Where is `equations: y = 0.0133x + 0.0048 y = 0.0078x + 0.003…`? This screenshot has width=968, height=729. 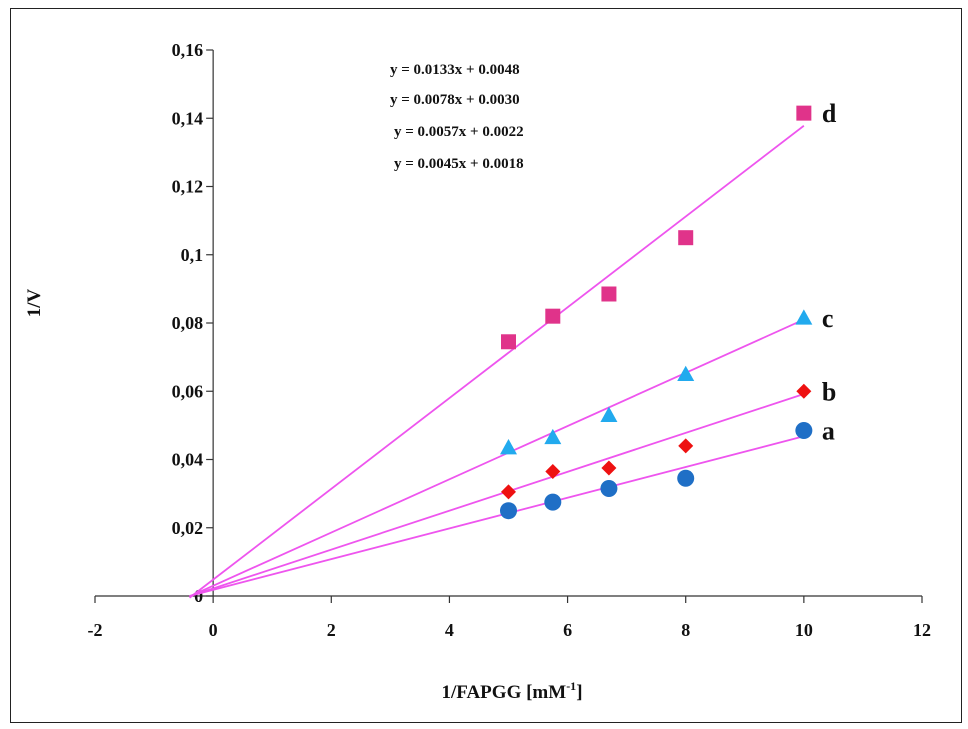 equations: y = 0.0133x + 0.0048 y = 0.0078x + 0.003… is located at coordinates (457, 117).